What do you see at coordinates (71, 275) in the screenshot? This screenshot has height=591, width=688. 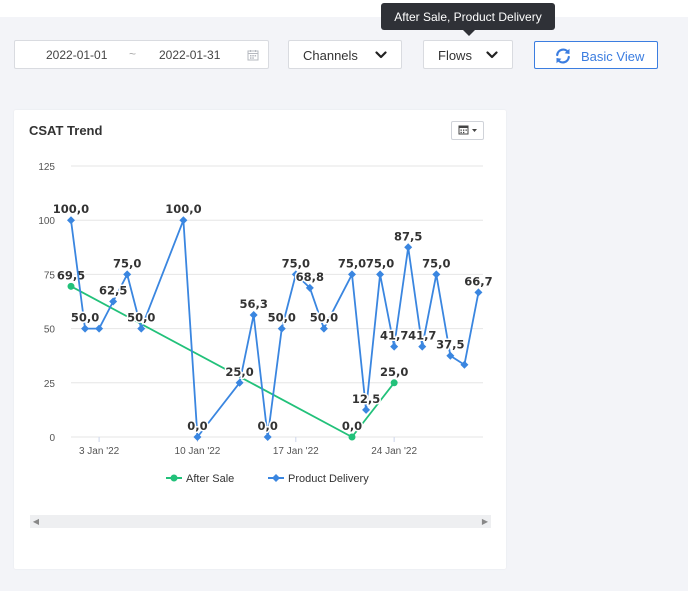 I see `data-label: 69,5` at bounding box center [71, 275].